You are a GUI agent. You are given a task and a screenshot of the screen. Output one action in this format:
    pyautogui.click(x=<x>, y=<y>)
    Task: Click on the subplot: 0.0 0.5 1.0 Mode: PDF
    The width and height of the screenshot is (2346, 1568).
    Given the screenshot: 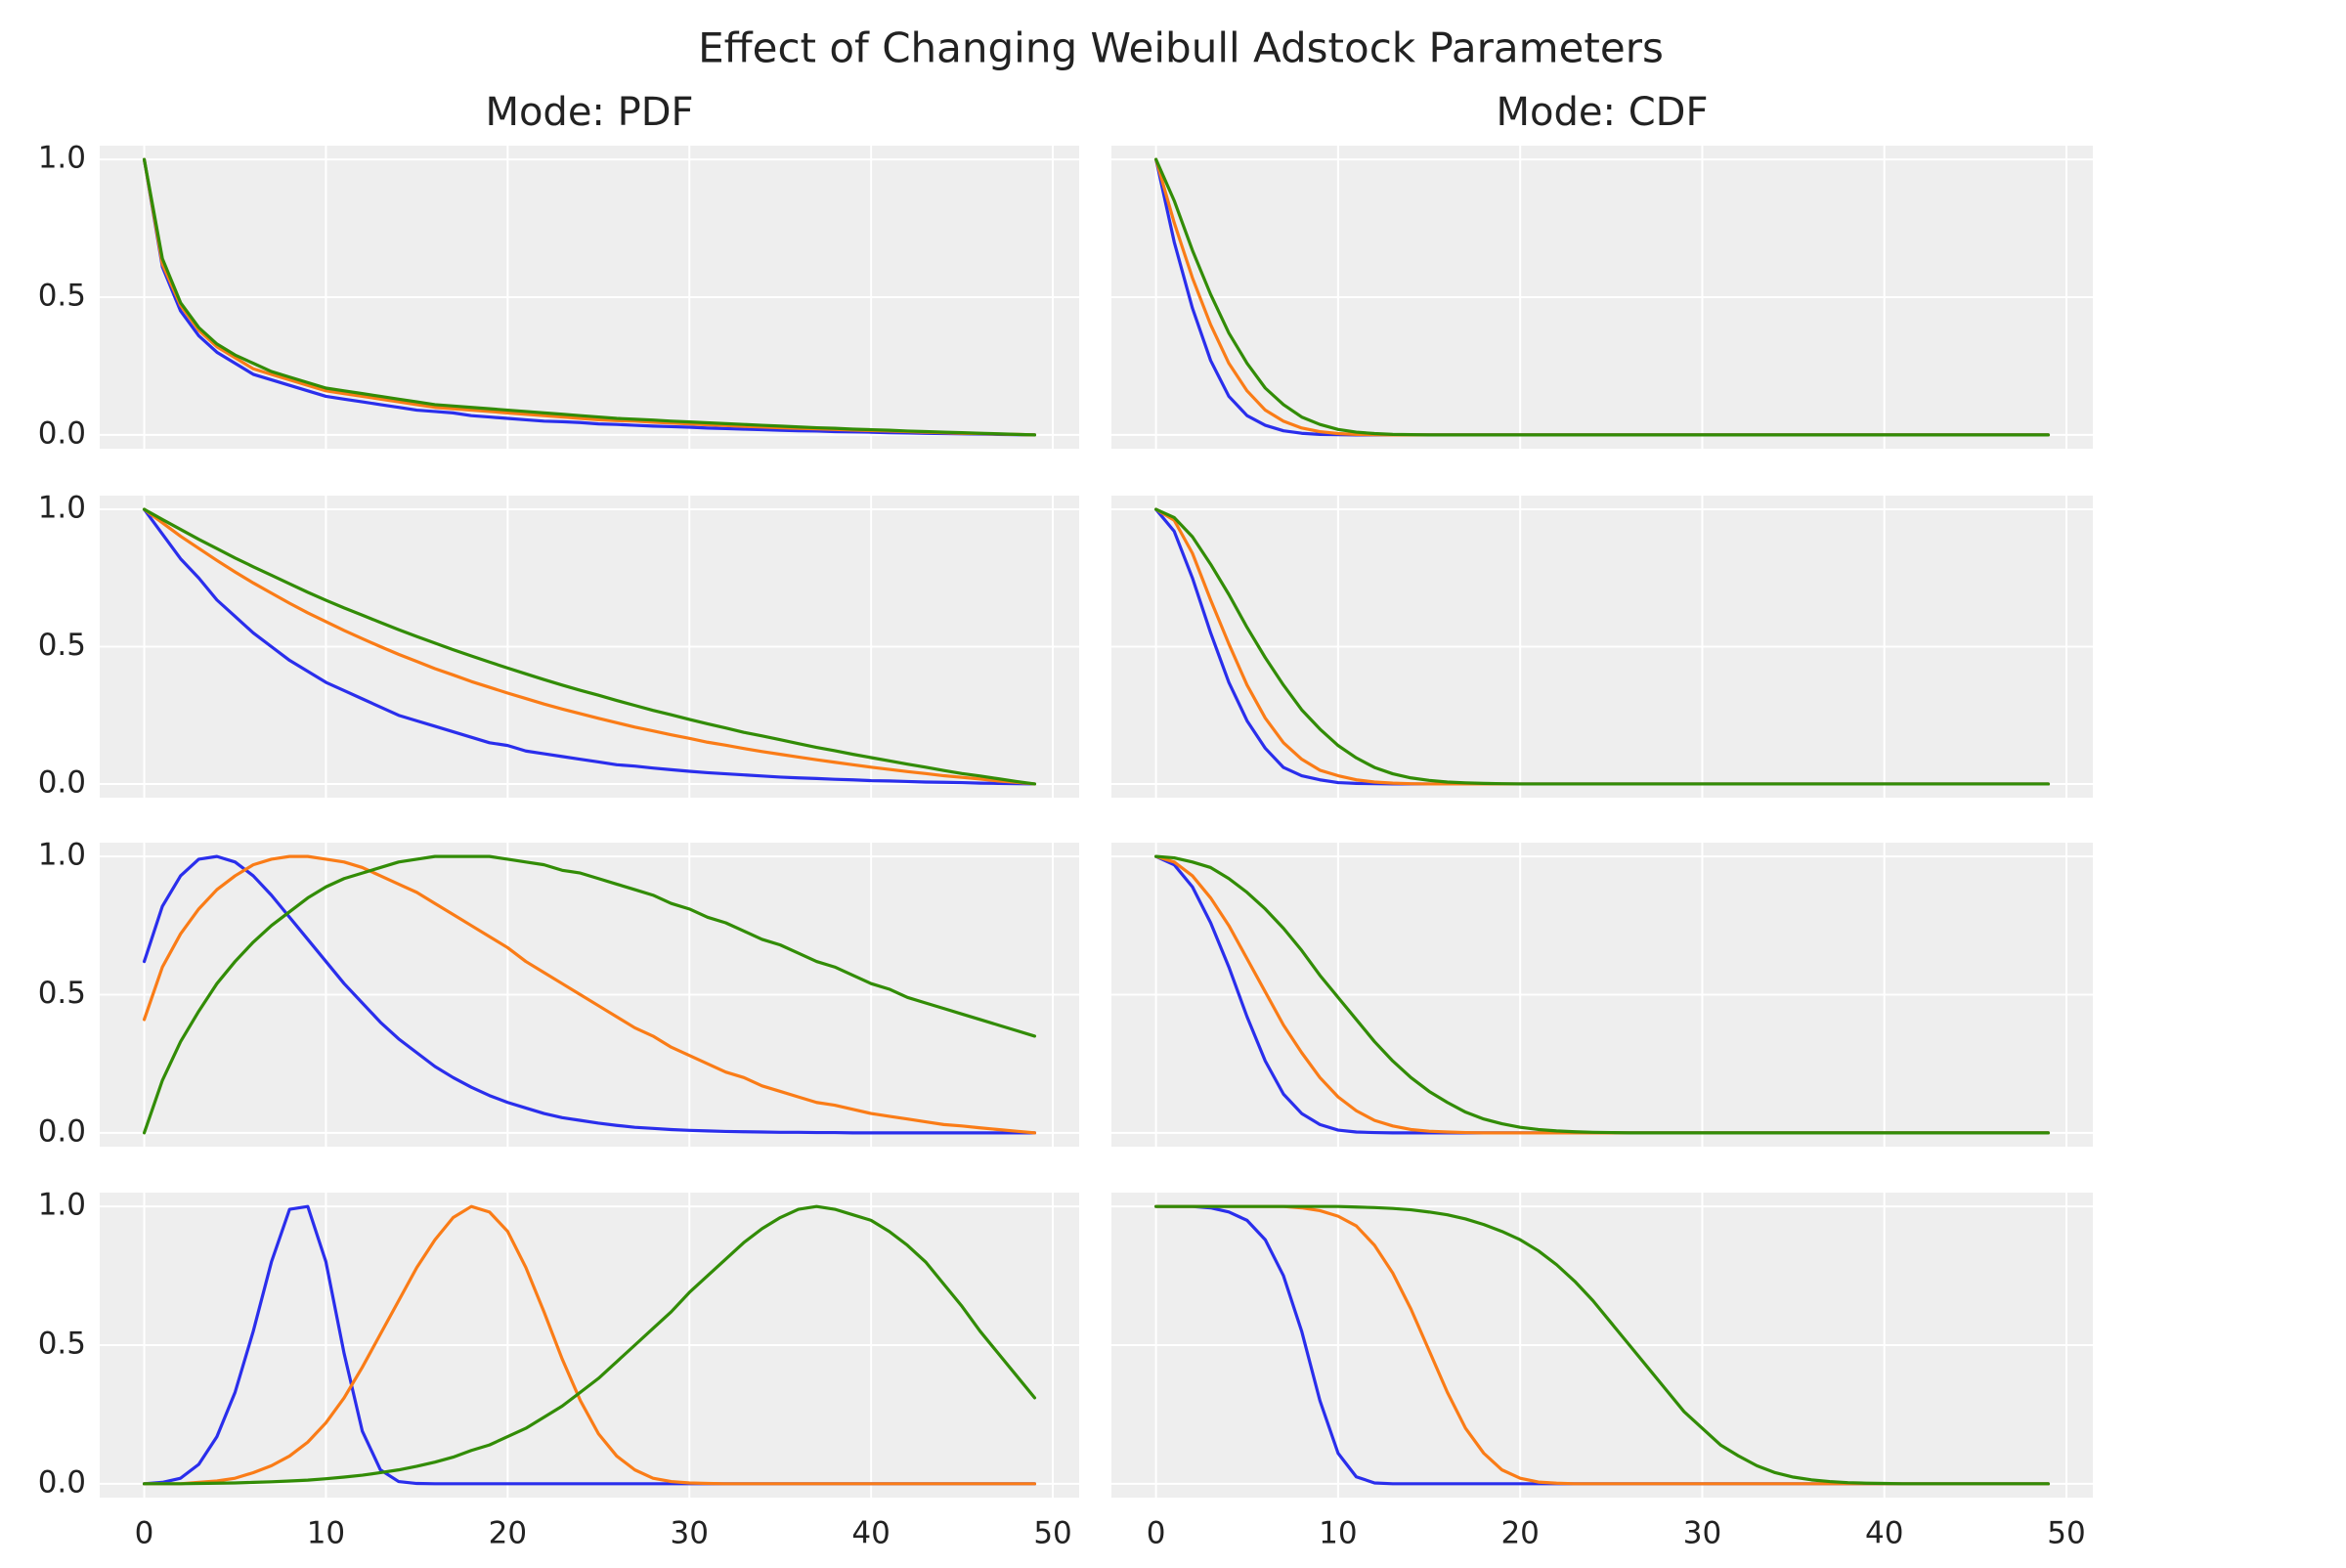 What is the action you would take?
    pyautogui.click(x=558, y=270)
    